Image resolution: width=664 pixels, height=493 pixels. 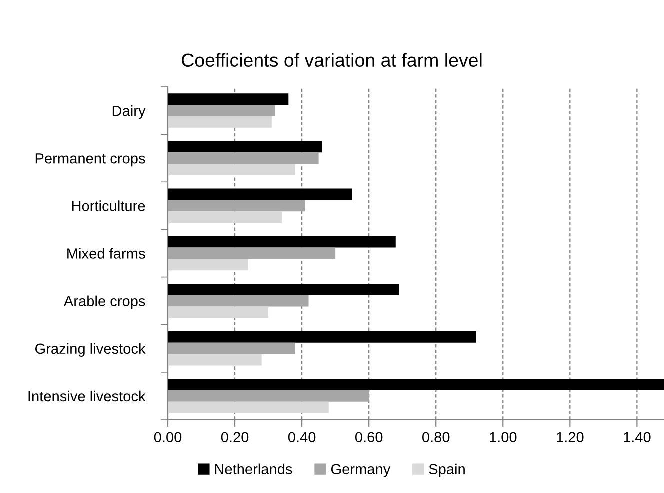 I want to click on y-tick-label: Horticulture, so click(x=109, y=206).